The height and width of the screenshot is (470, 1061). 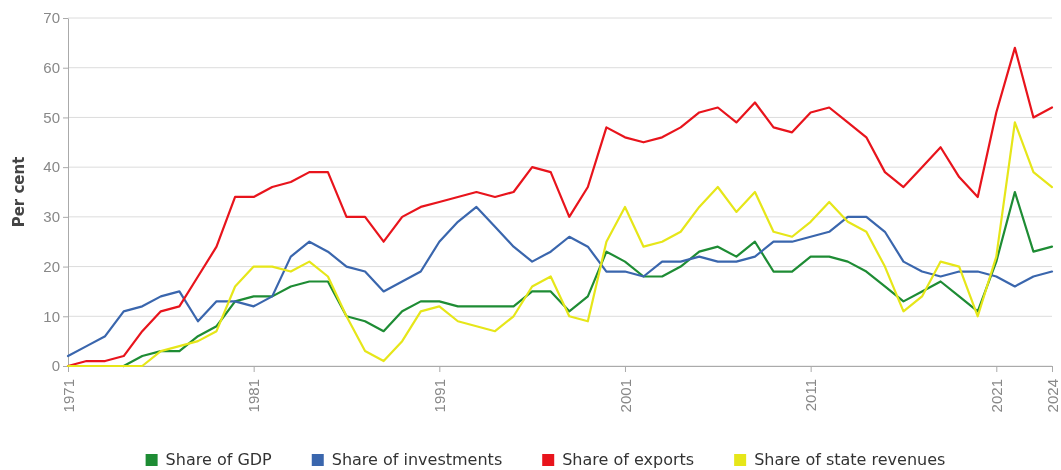 What do you see at coordinates (811, 395) in the screenshot?
I see `x-tick-label: 2011` at bounding box center [811, 395].